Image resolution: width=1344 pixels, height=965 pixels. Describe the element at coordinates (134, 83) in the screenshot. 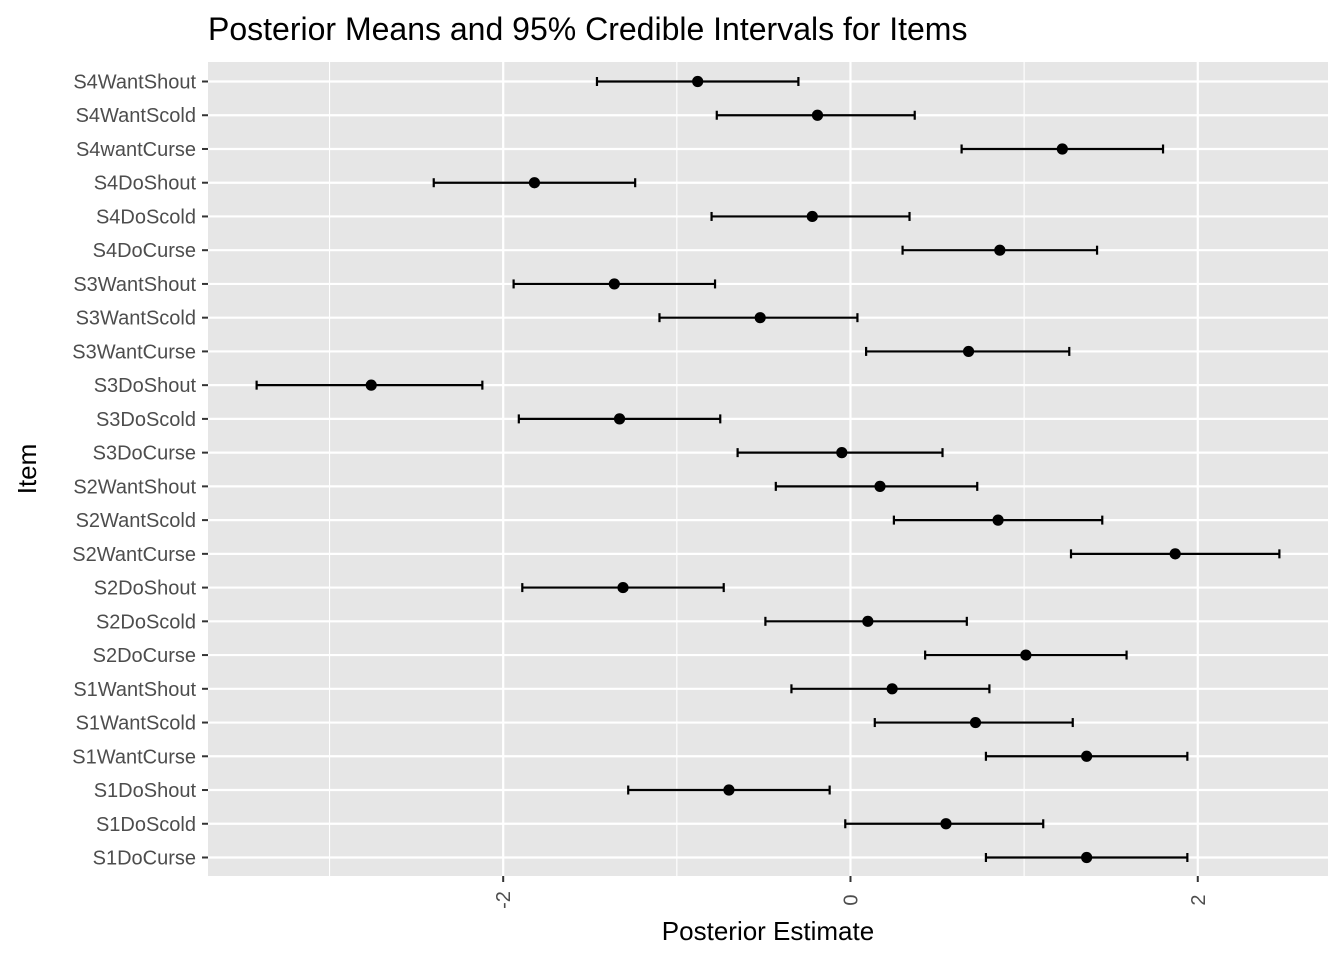

I see `y-tick-label: S4WantShout` at that location.